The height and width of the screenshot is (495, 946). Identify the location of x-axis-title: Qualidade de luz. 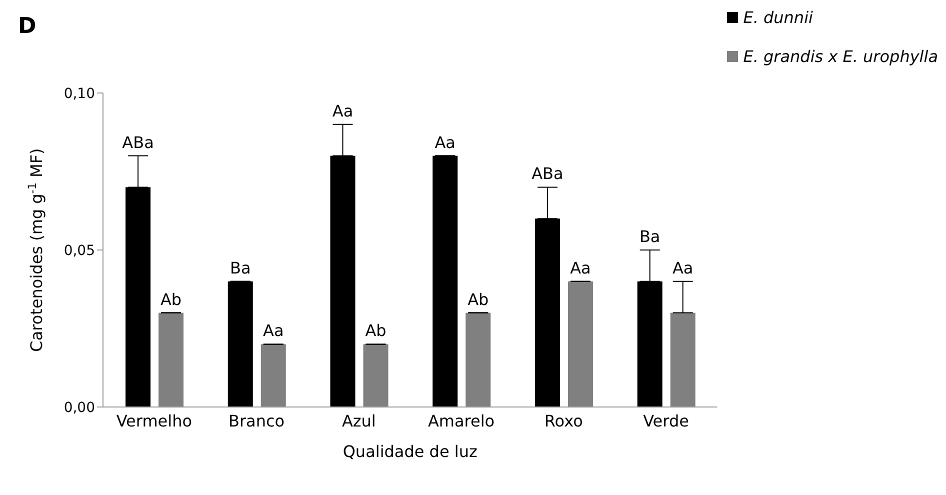
(410, 451).